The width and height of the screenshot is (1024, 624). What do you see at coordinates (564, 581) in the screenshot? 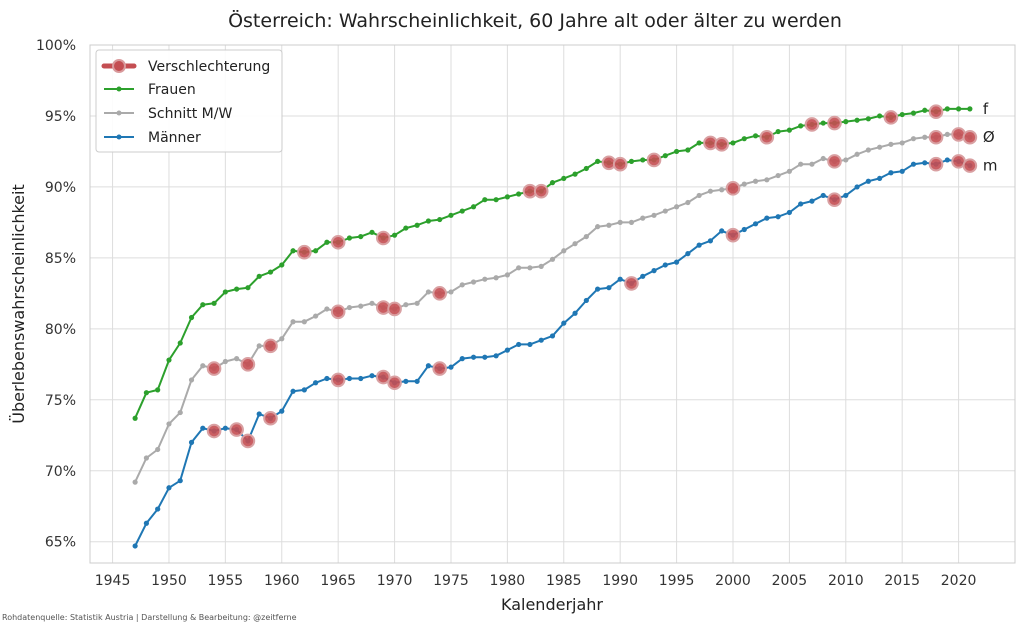
I see `x-tick-label: 1985` at bounding box center [564, 581].